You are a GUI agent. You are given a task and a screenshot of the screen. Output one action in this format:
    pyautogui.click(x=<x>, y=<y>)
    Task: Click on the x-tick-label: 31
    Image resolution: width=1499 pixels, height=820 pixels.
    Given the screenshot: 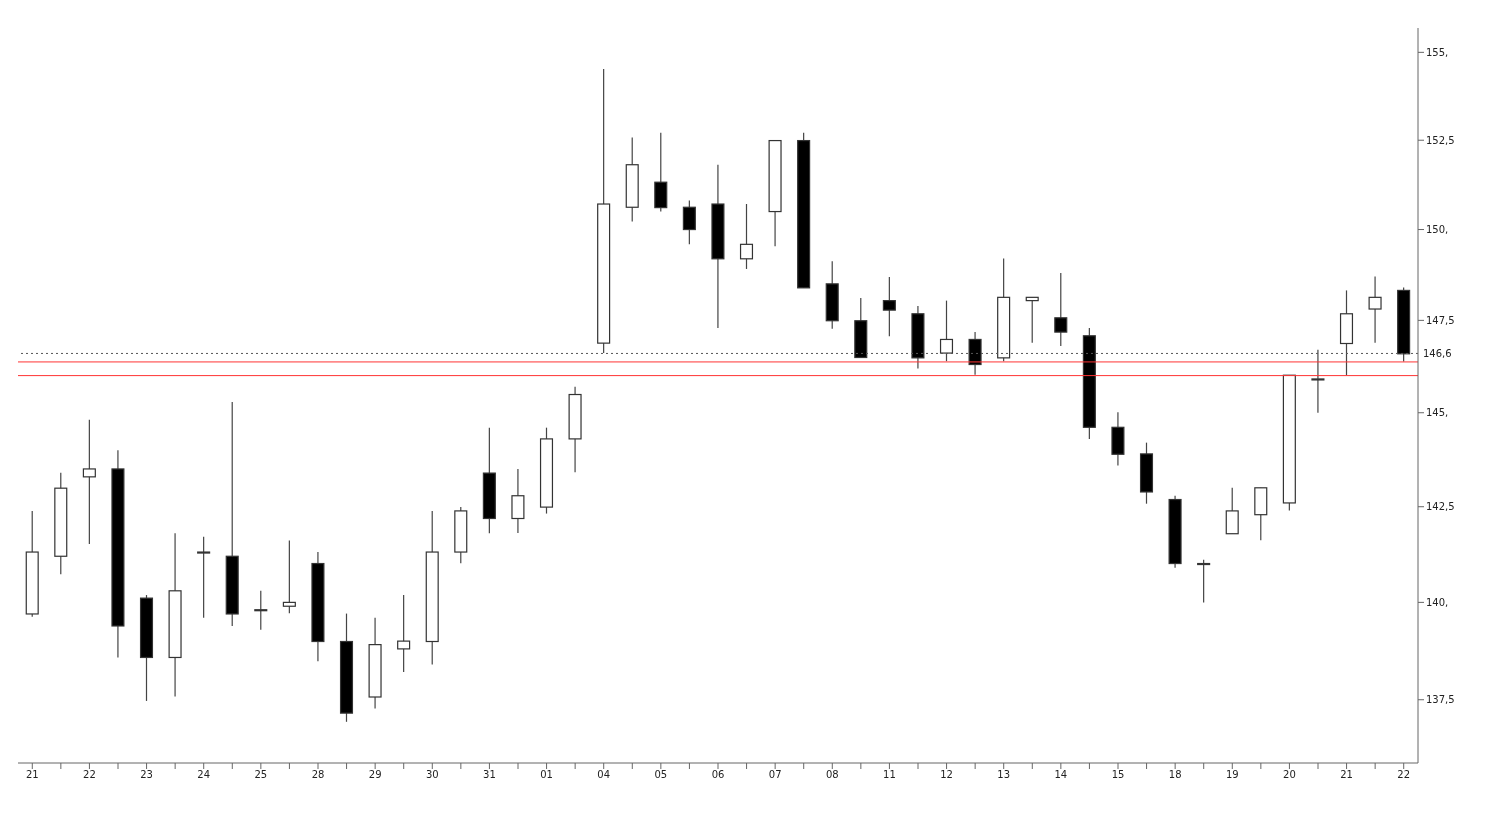 What is the action you would take?
    pyautogui.click(x=489, y=775)
    